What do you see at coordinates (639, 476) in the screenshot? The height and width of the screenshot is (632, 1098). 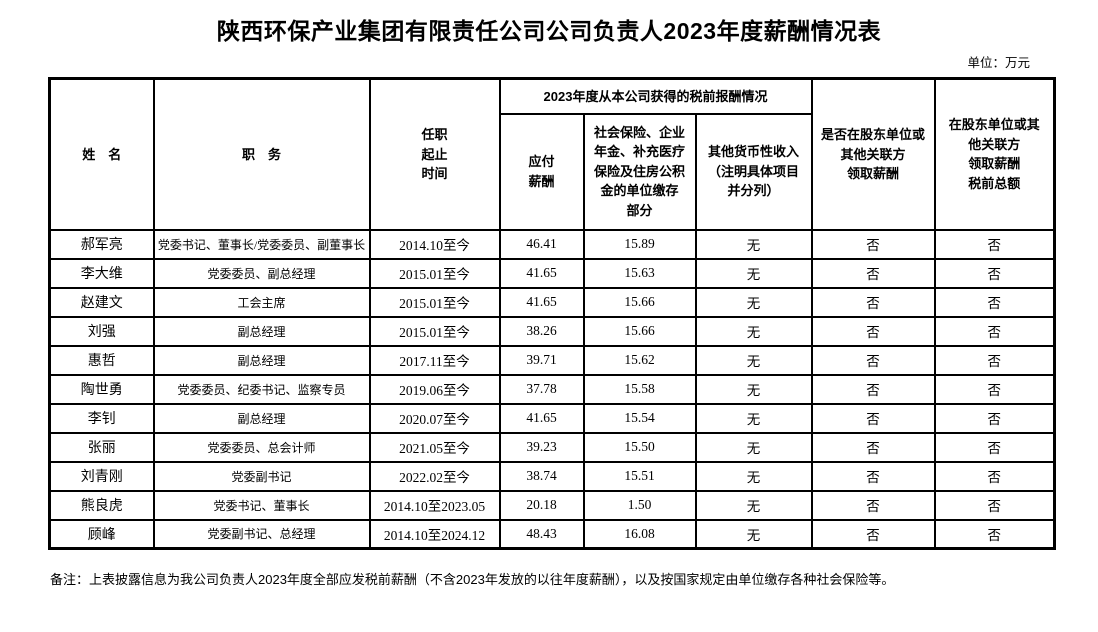 I see `cell-social-insurance: 15.51` at bounding box center [639, 476].